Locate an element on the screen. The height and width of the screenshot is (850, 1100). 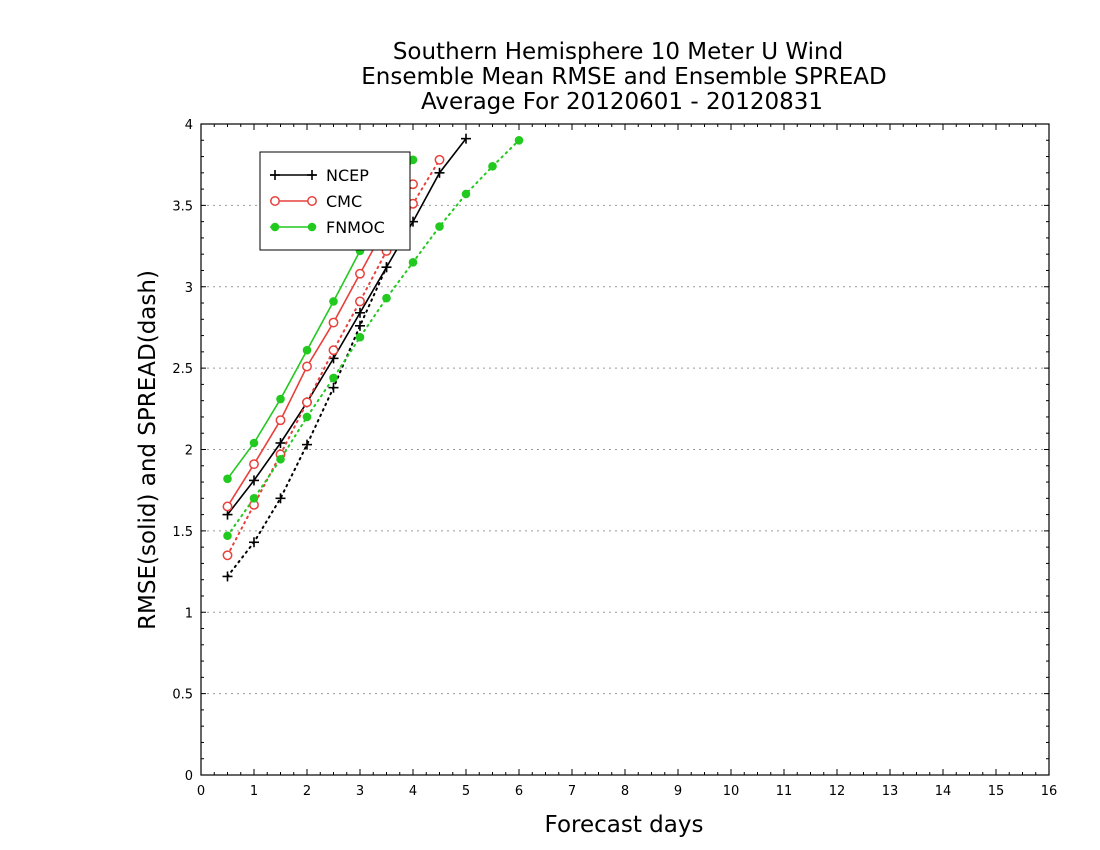
x-tick-label: 8 is located at coordinates (625, 791).